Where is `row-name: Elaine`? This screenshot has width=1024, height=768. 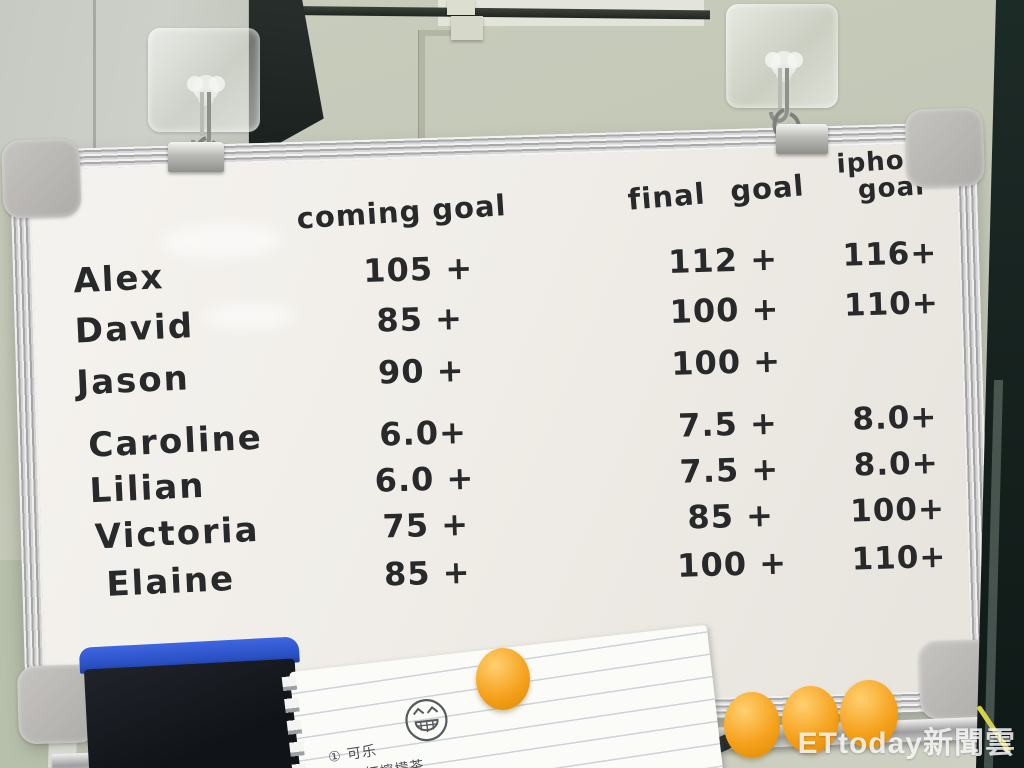
row-name: Elaine is located at coordinates (170, 581).